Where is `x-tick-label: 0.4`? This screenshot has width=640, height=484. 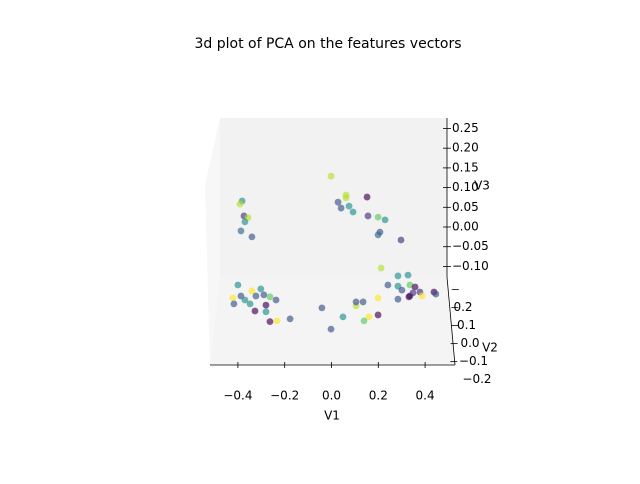
x-tick-label: 0.4 is located at coordinates (425, 396).